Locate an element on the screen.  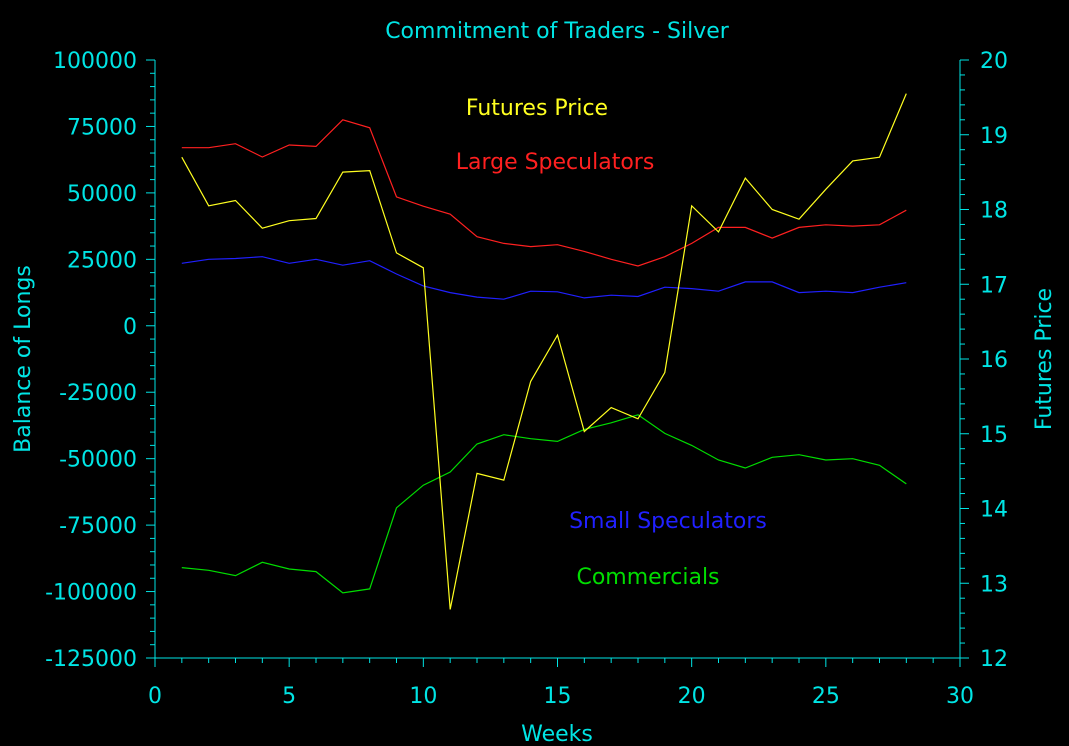
y-tick-label: 25000 is located at coordinates (102, 260).